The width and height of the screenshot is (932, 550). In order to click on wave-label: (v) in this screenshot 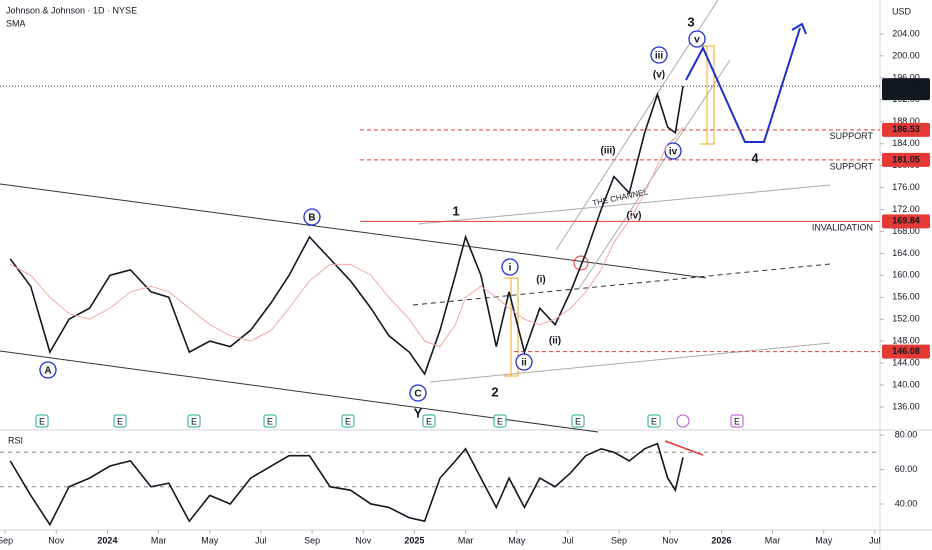, I will do `click(659, 75)`.